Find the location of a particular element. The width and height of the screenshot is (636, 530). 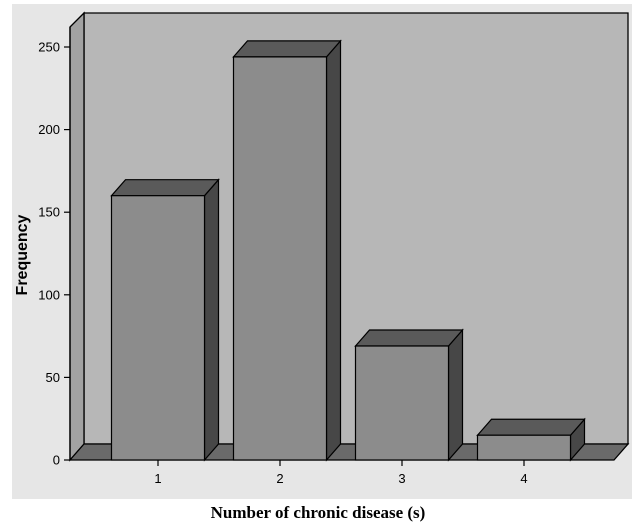

y-tick-label: 50 is located at coordinates (53, 377).